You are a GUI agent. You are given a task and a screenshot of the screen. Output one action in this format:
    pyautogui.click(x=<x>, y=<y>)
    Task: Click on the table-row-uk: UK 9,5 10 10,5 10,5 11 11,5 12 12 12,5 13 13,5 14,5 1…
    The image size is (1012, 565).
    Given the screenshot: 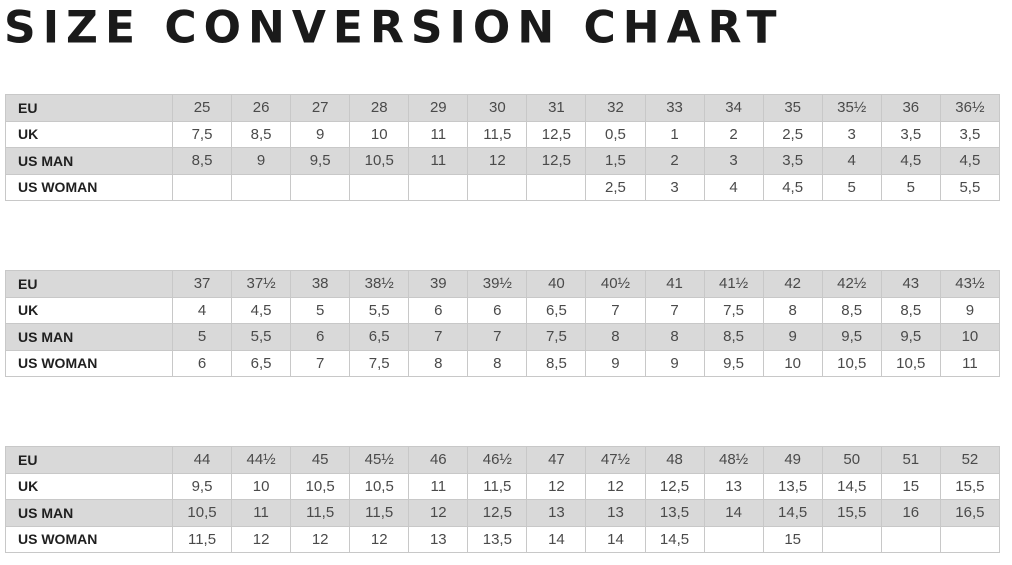 What is the action you would take?
    pyautogui.click(x=503, y=486)
    